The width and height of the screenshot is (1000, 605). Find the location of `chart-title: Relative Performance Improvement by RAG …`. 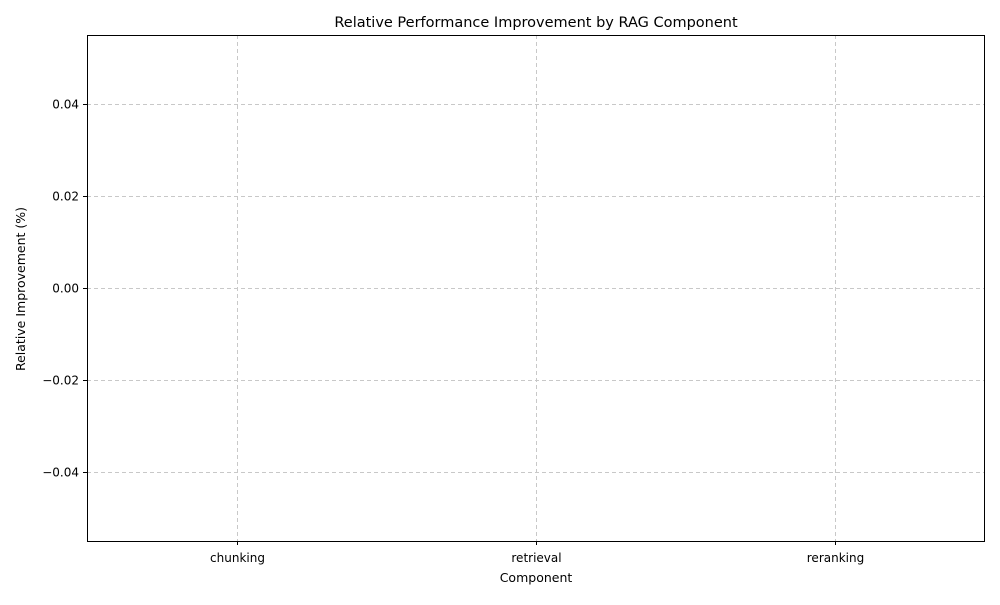

chart-title: Relative Performance Improvement by RAG … is located at coordinates (536, 23).